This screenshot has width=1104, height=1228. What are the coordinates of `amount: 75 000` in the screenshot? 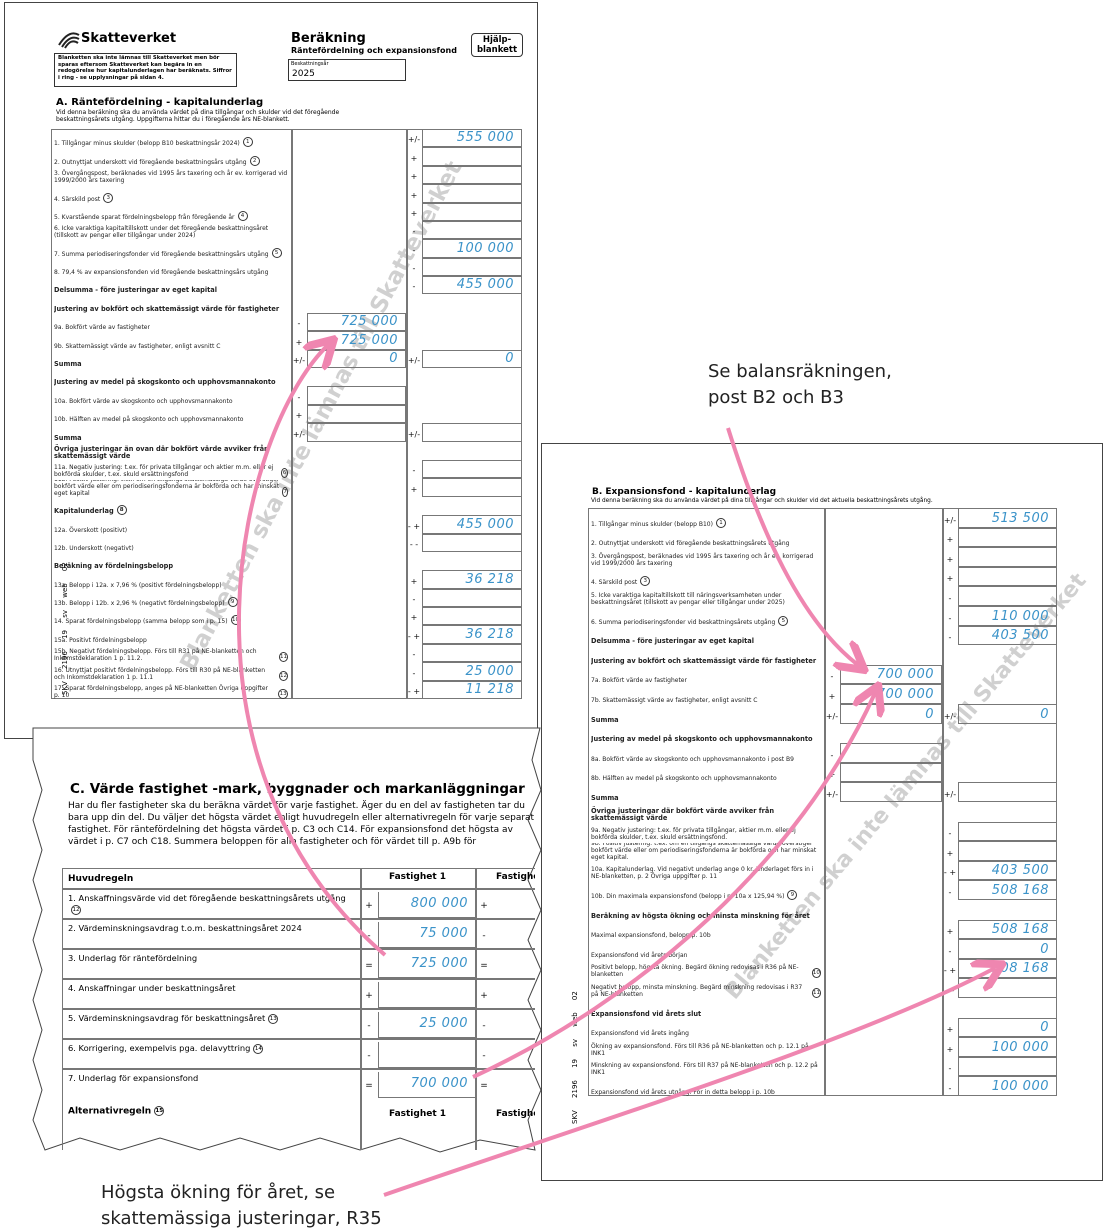 It's located at (443, 933).